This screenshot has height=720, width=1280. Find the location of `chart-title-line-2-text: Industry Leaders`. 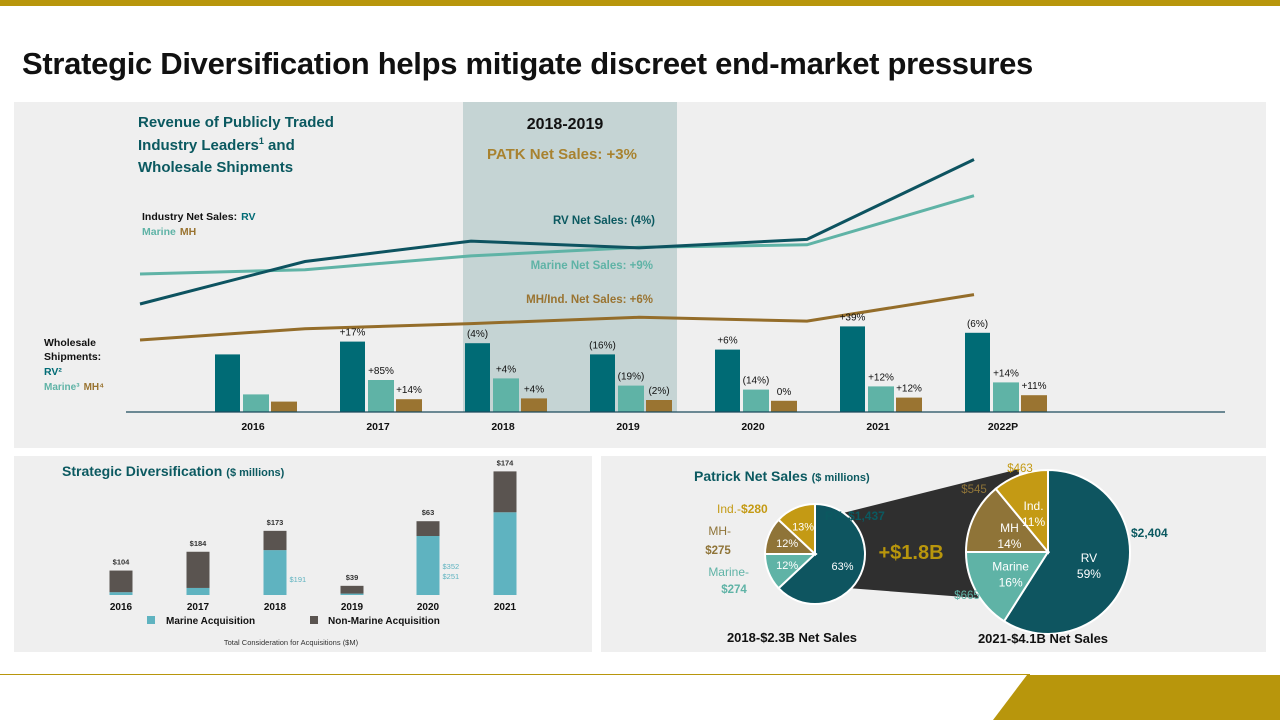

chart-title-line-2-text: Industry Leaders is located at coordinates (198, 145).